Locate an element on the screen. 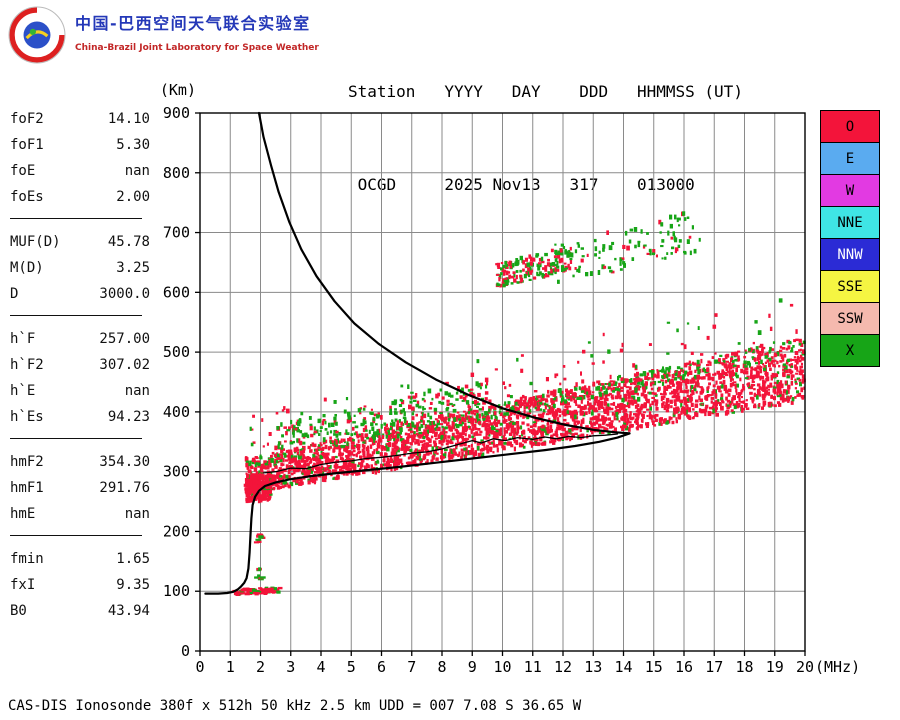 The image size is (900, 720). parameter-value: 3.25 is located at coordinates (133, 268).